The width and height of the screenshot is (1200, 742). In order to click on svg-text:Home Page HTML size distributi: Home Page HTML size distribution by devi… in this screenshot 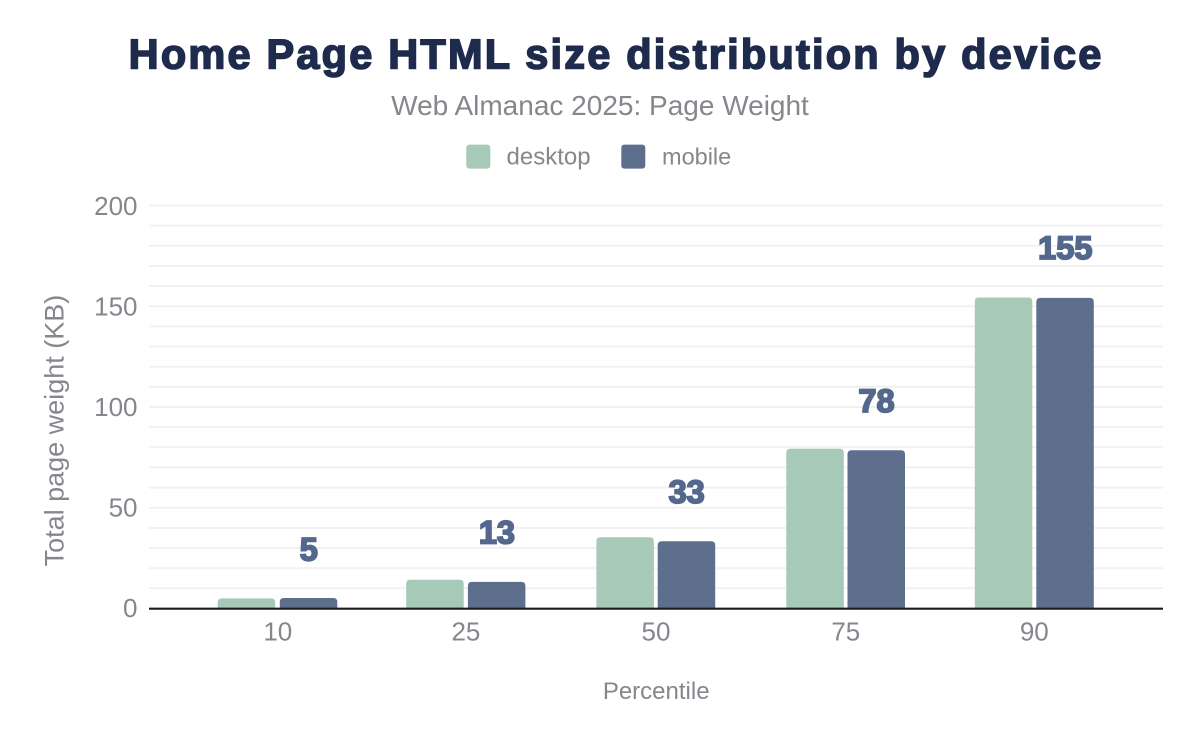, I will do `click(616, 54)`.